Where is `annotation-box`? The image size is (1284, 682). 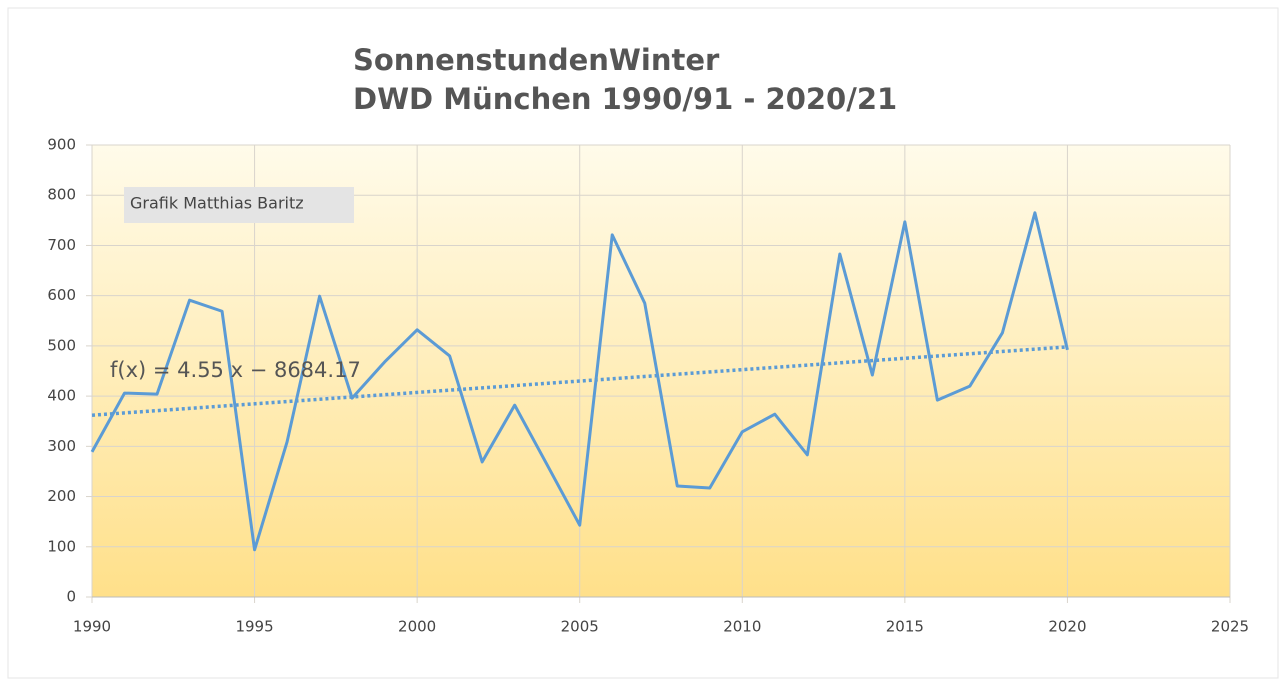 annotation-box is located at coordinates (239, 205).